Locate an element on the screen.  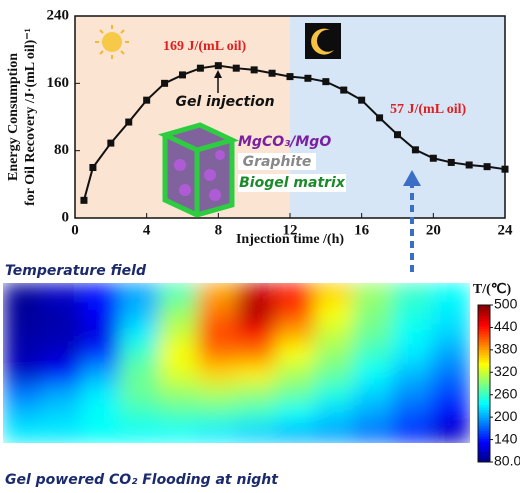
annotation: 57 J/(mL oil) is located at coordinates (428, 109).